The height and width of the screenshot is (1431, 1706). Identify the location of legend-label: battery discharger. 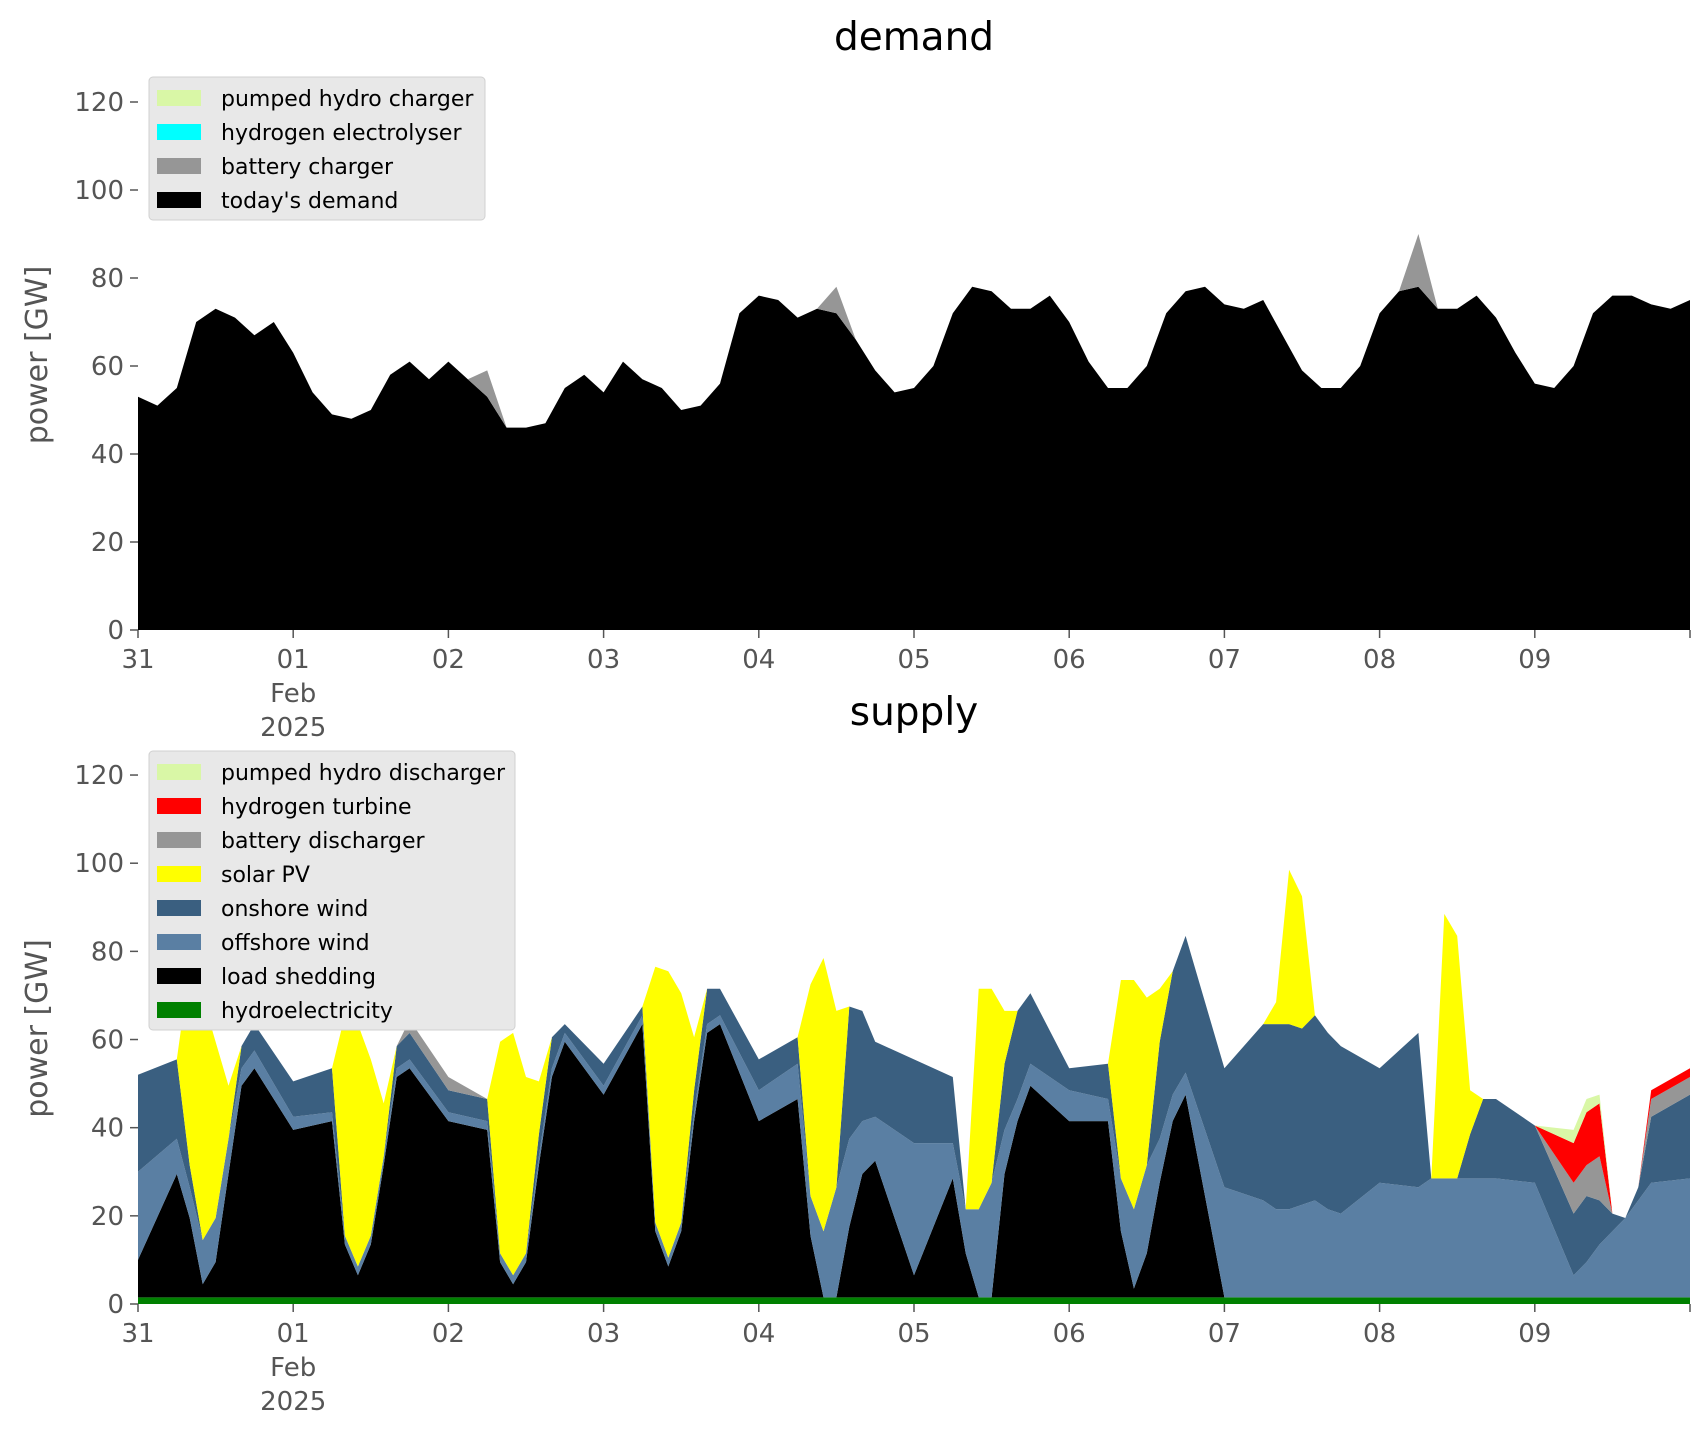
(323, 841).